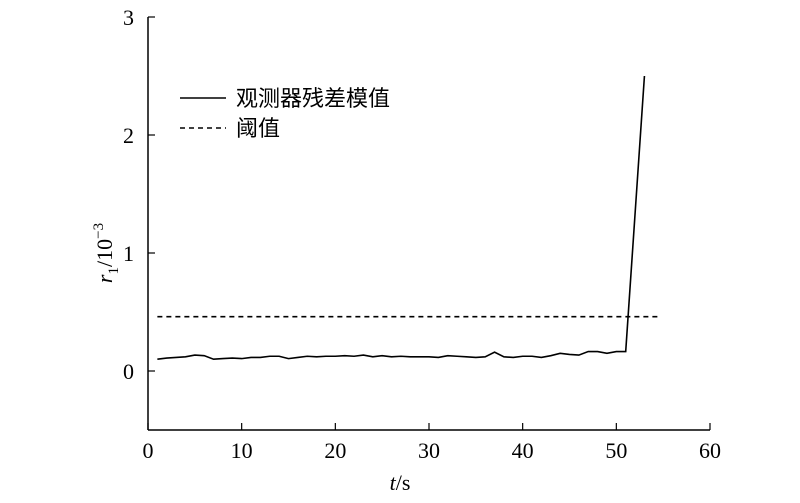 Image resolution: width=800 pixels, height=503 pixels. I want to click on x-axis-label: t/s, so click(400, 482).